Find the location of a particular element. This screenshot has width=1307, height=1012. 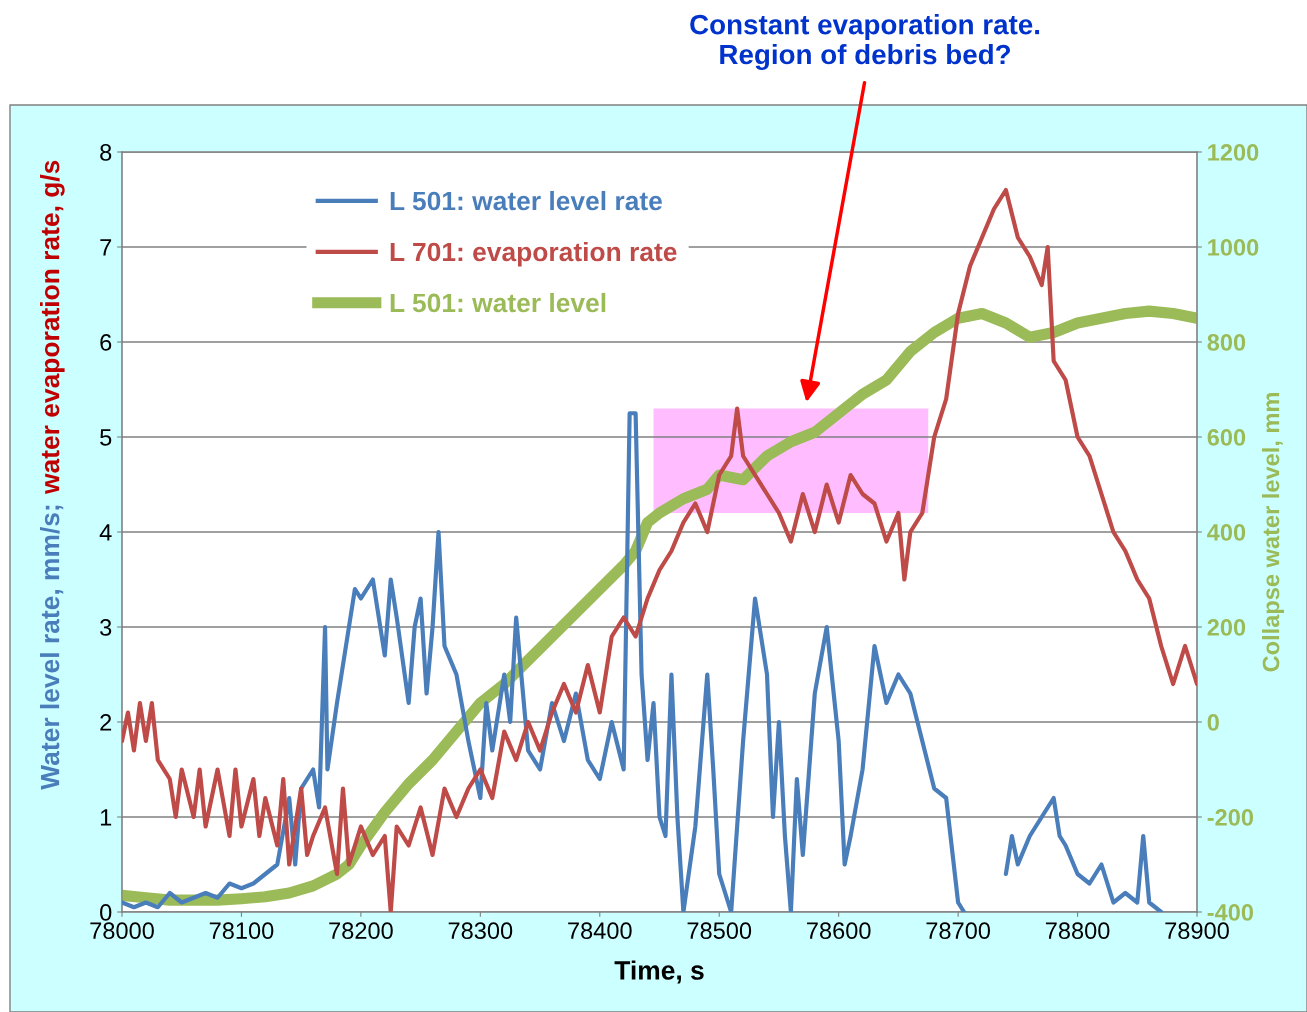

x-tick-label: 78000 is located at coordinates (122, 931).